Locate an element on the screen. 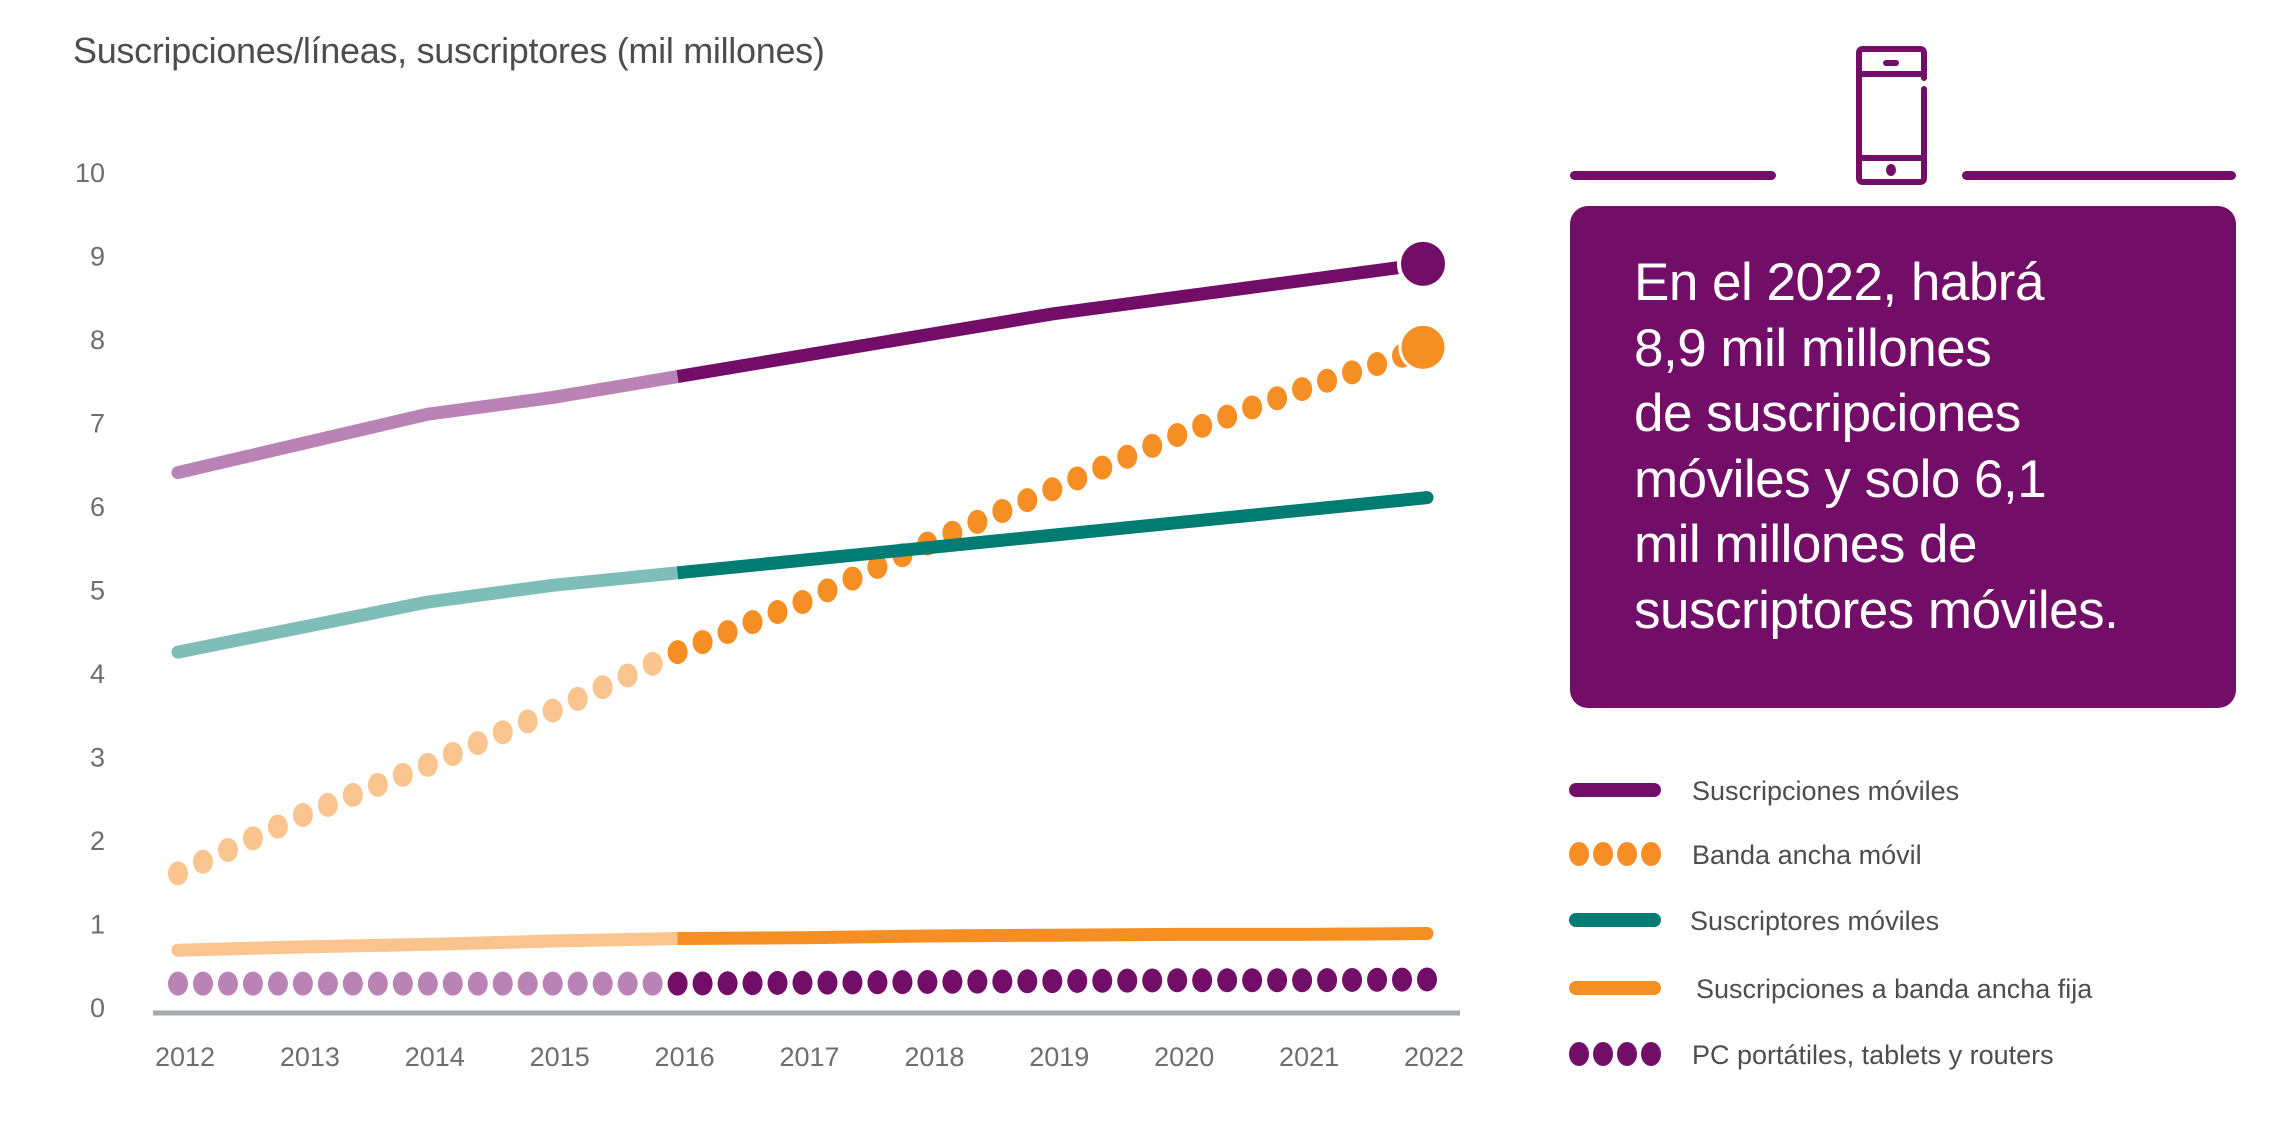 The image size is (2278, 1142). x-tick-label: 2019 is located at coordinates (1059, 1057).